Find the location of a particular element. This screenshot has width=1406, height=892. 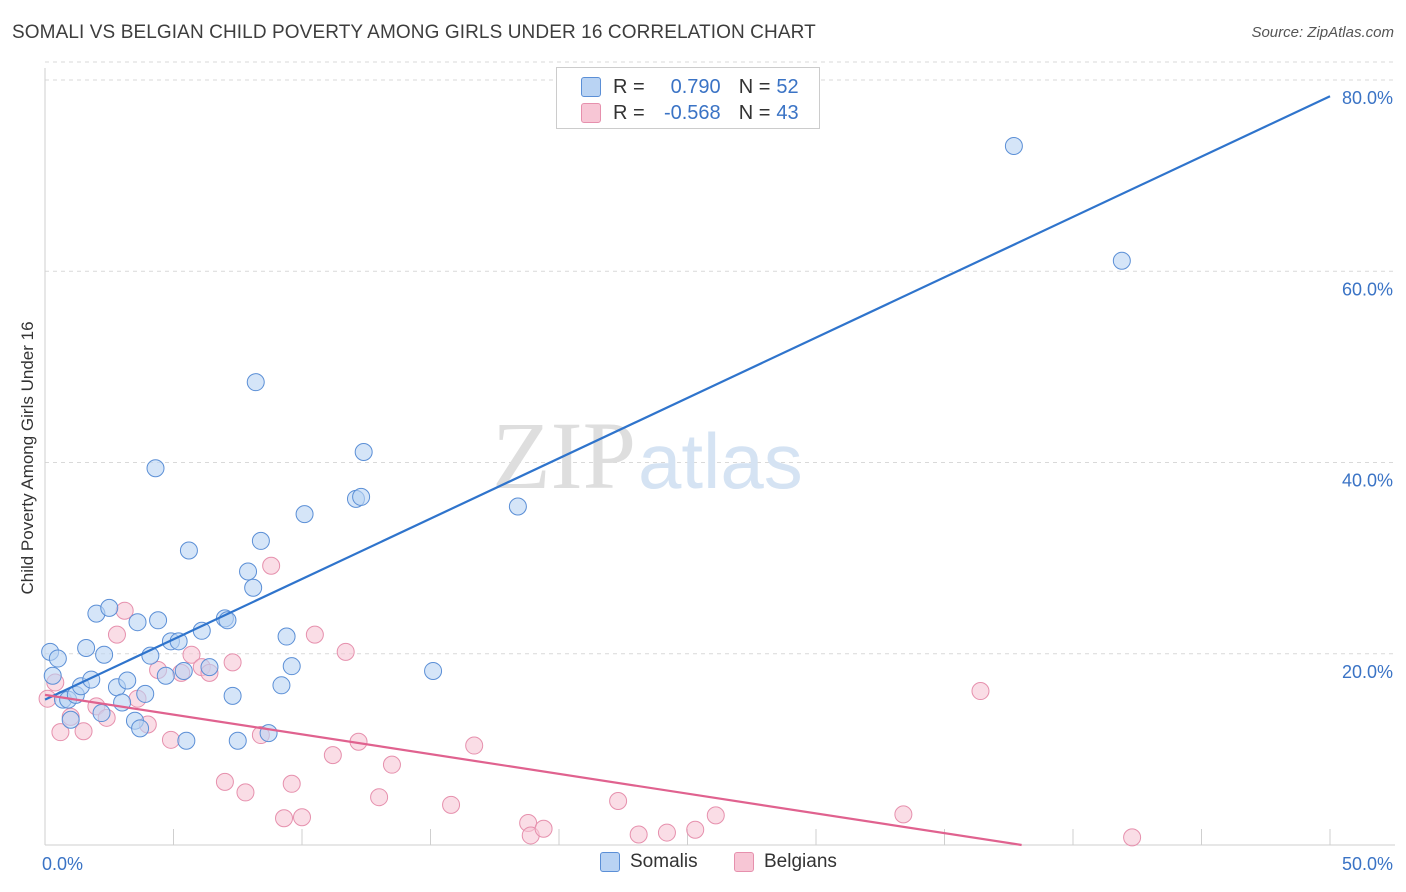

x-tick-label: 0.0% is located at coordinates (62, 864).